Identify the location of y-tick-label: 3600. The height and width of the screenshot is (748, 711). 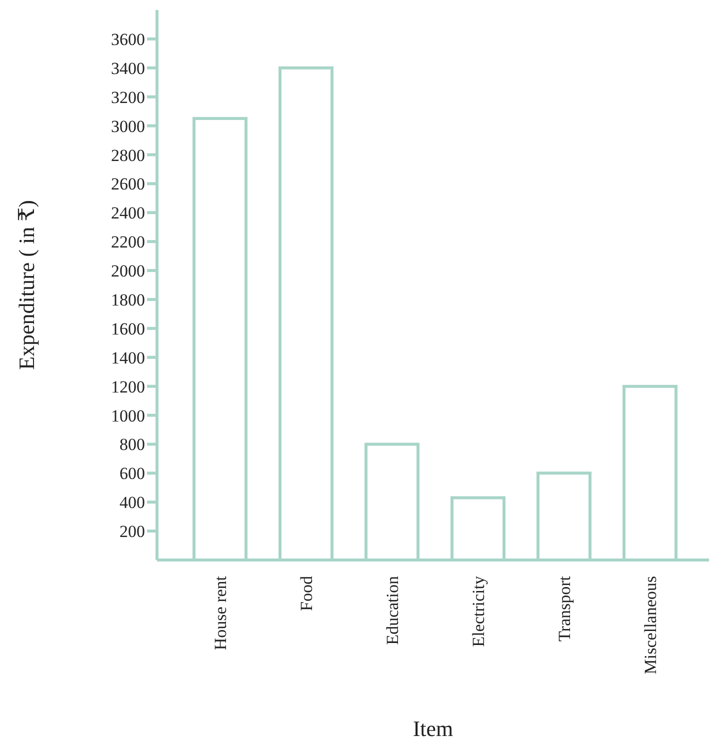
(128, 39).